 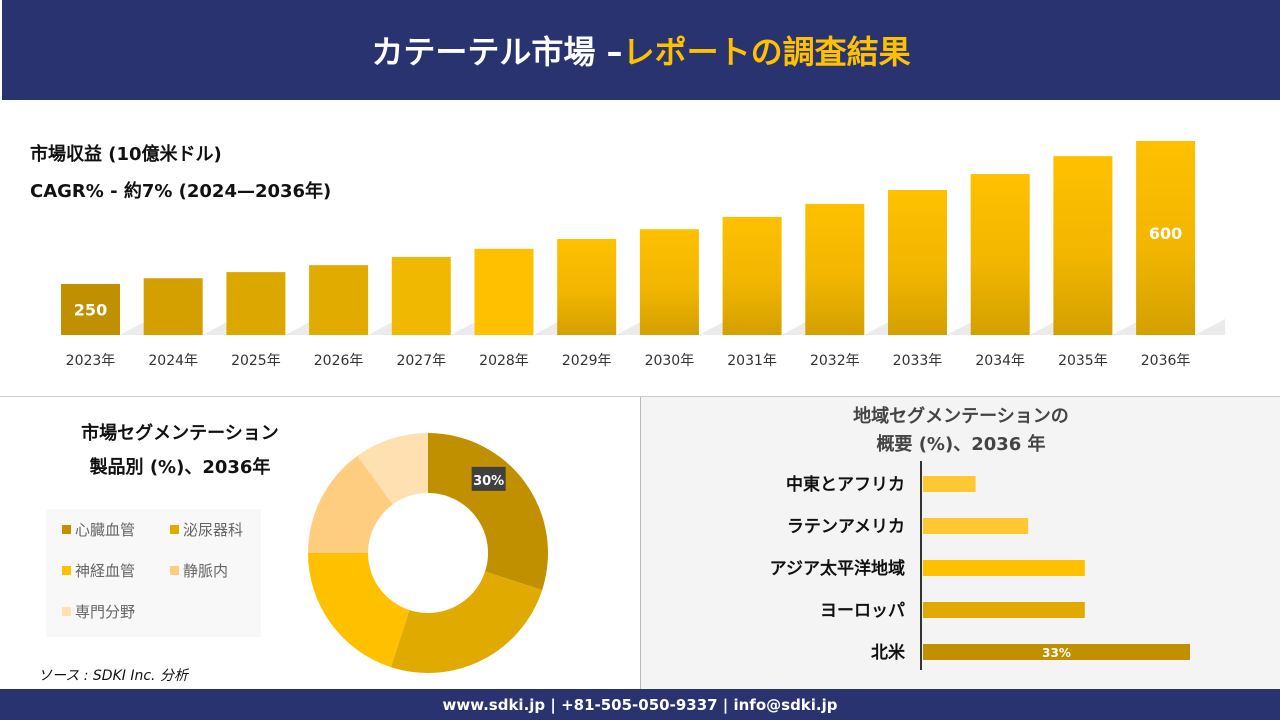 I want to click on x-tick-label: 2032年, so click(x=835, y=361).